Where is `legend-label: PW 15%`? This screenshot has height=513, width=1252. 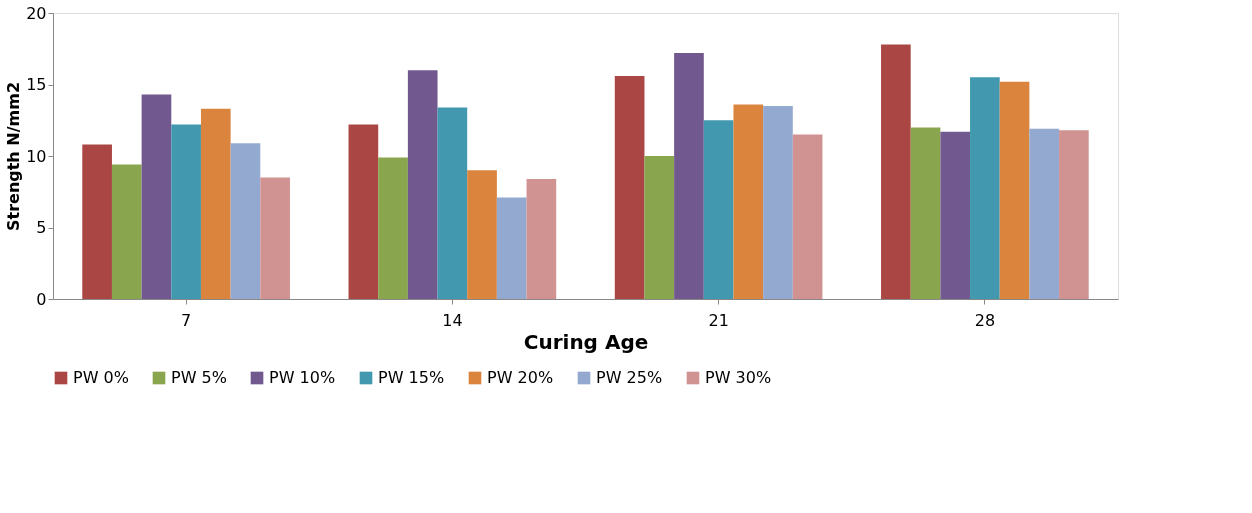
legend-label: PW 15% is located at coordinates (411, 377).